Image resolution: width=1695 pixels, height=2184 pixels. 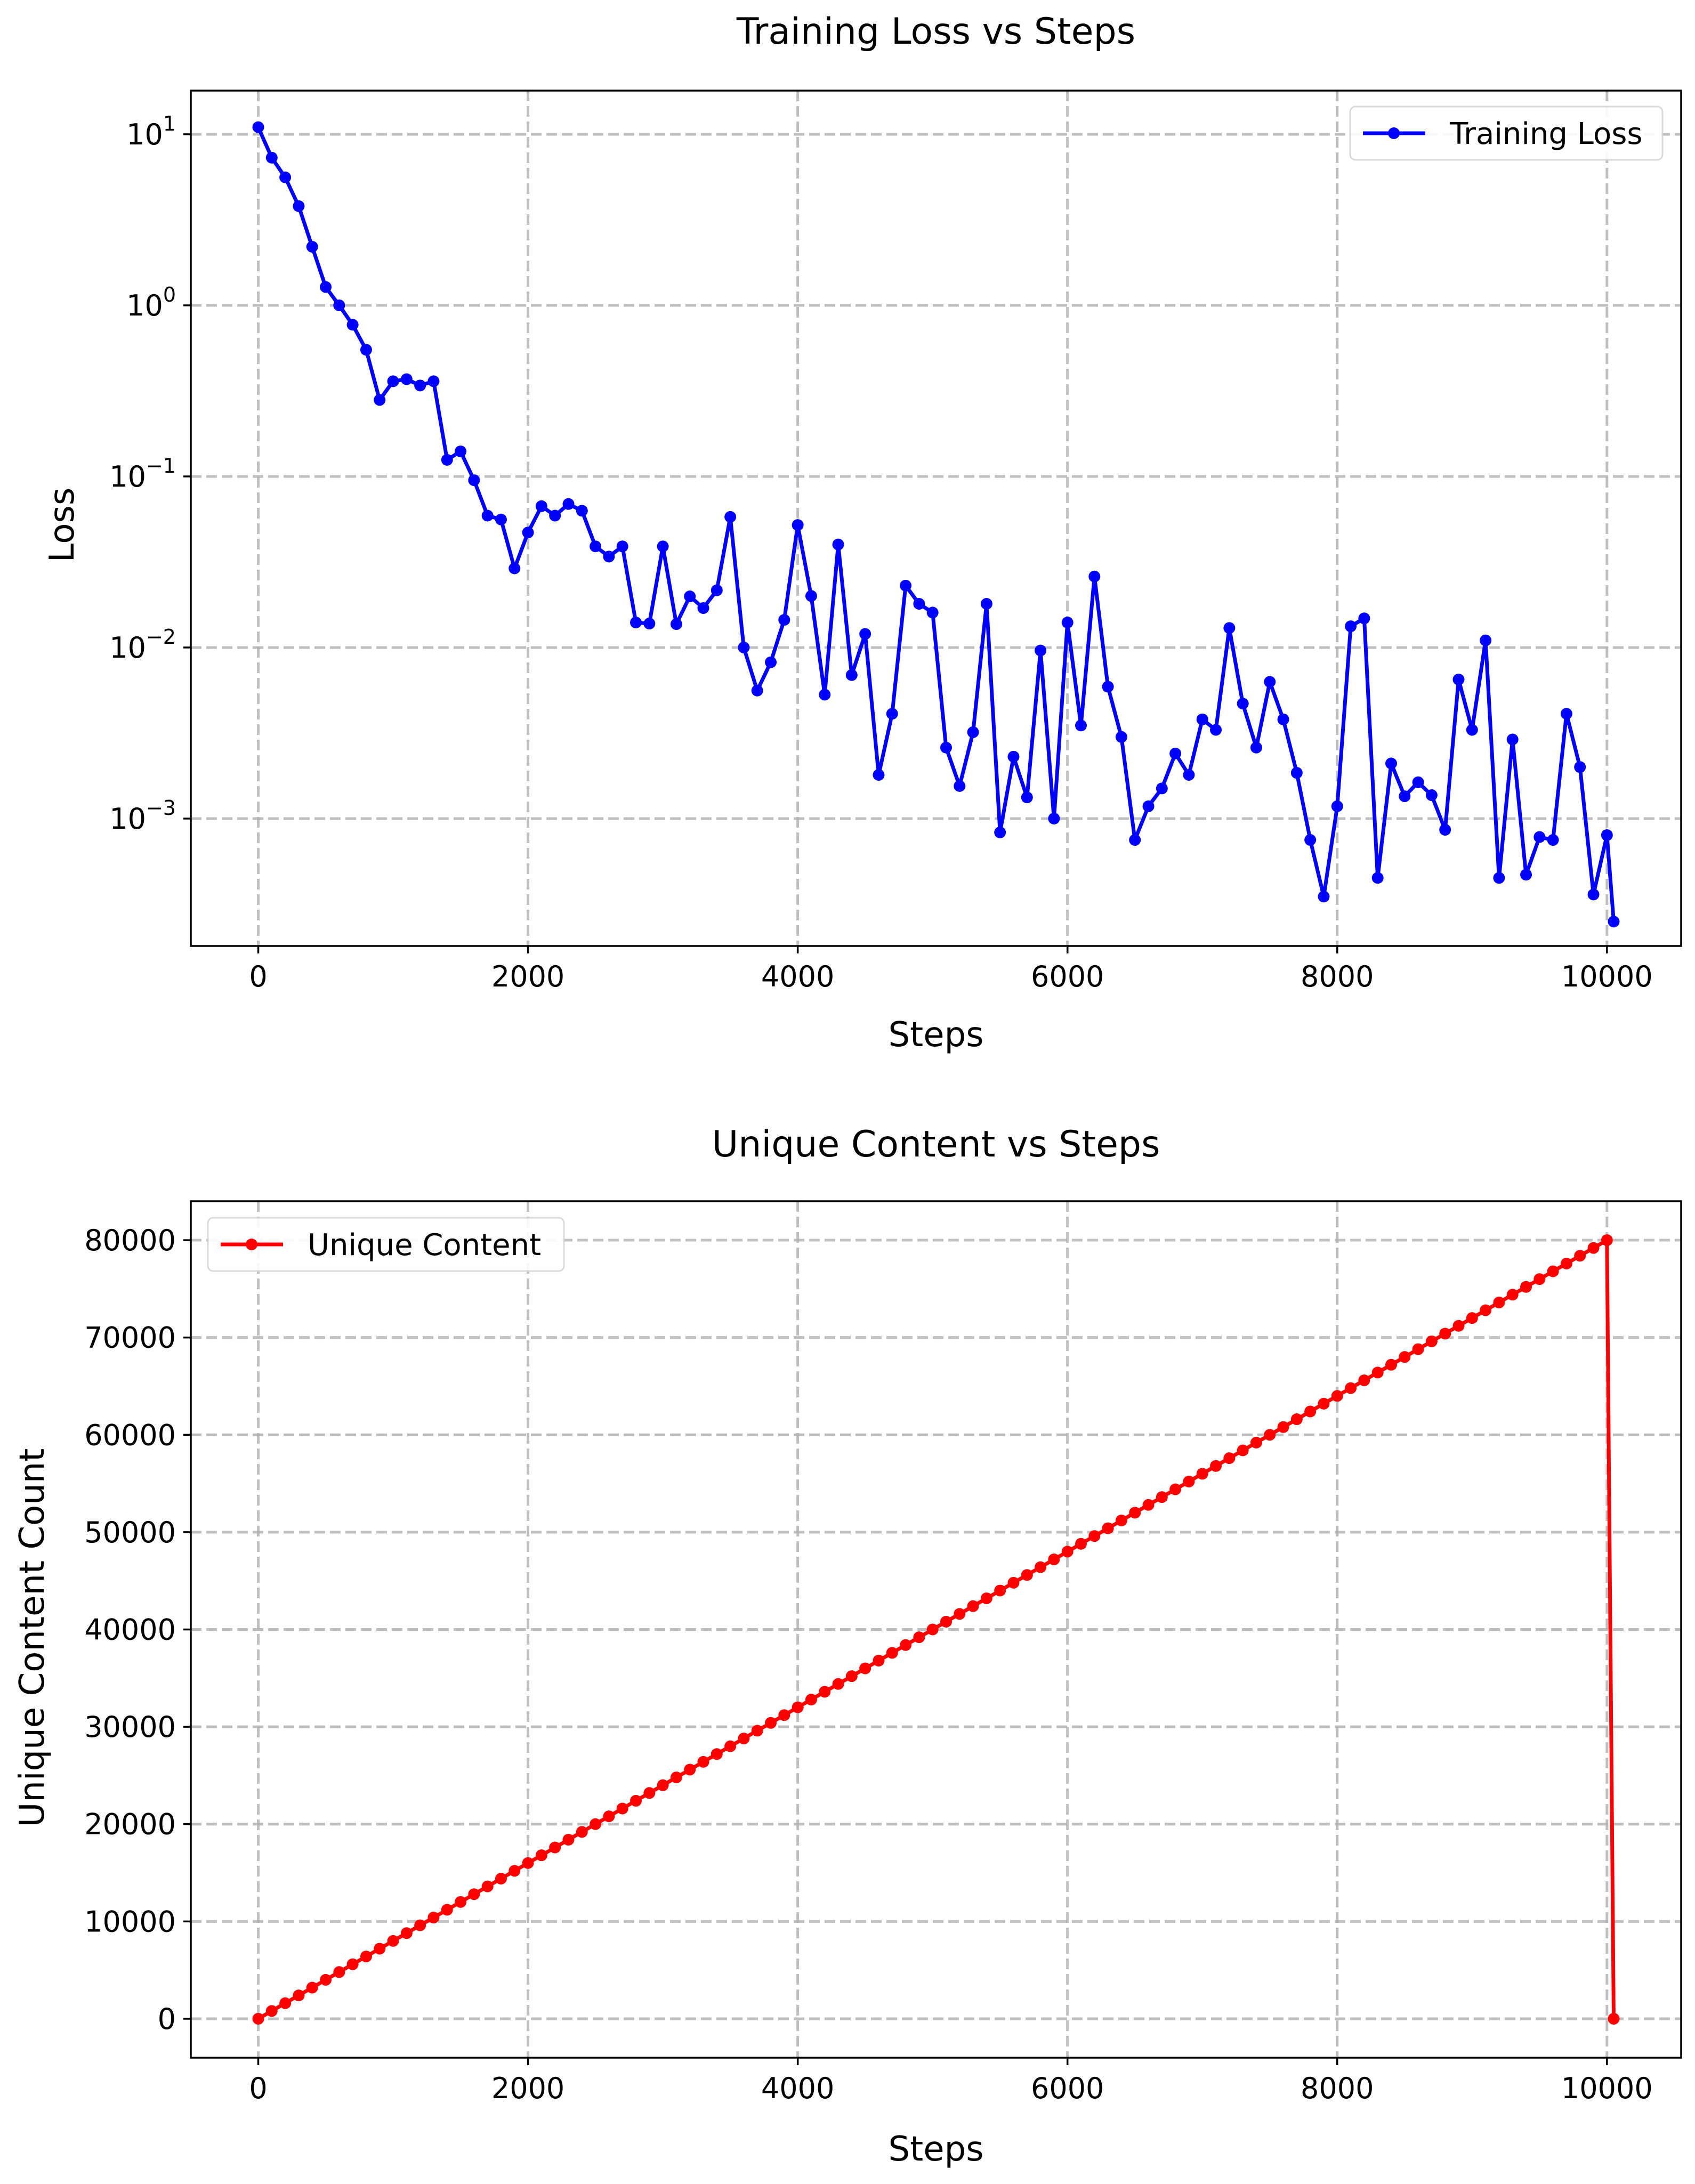 What do you see at coordinates (528, 976) in the screenshot?
I see `loss-x-tick-label: 2000` at bounding box center [528, 976].